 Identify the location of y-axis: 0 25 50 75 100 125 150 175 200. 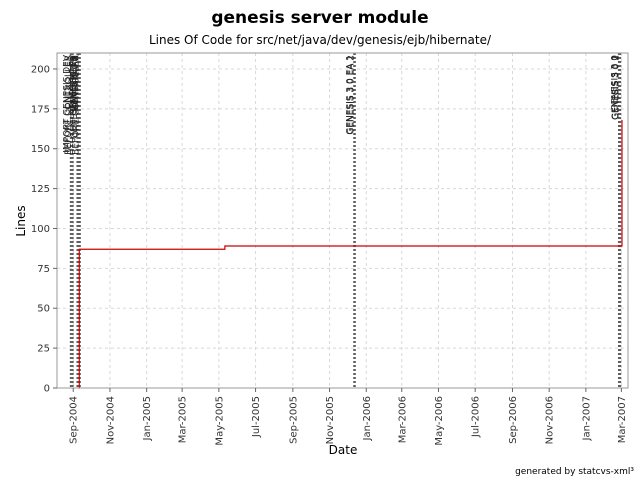
(44, 229).